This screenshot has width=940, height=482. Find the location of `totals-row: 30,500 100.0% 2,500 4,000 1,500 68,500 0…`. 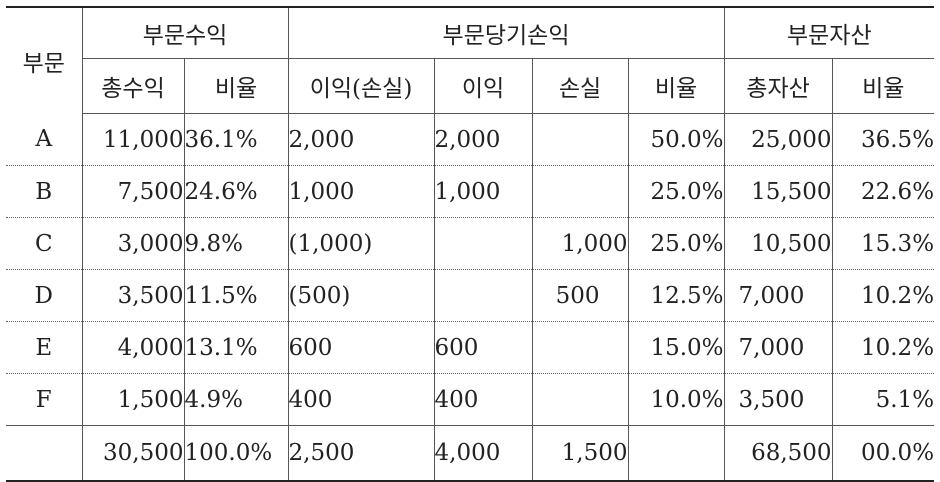

totals-row: 30,500 100.0% 2,500 4,000 1,500 68,500 0… is located at coordinates (470, 453).